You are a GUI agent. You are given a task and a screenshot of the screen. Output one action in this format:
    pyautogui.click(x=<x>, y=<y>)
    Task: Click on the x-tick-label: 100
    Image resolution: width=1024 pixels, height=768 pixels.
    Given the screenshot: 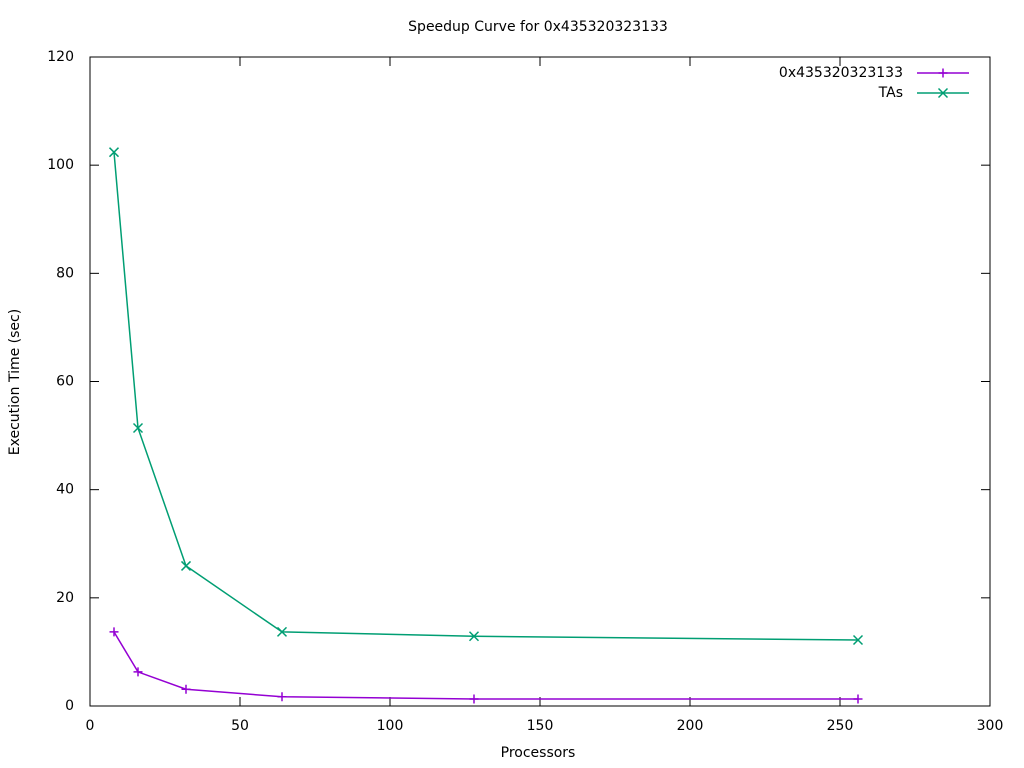 What is the action you would take?
    pyautogui.click(x=390, y=726)
    